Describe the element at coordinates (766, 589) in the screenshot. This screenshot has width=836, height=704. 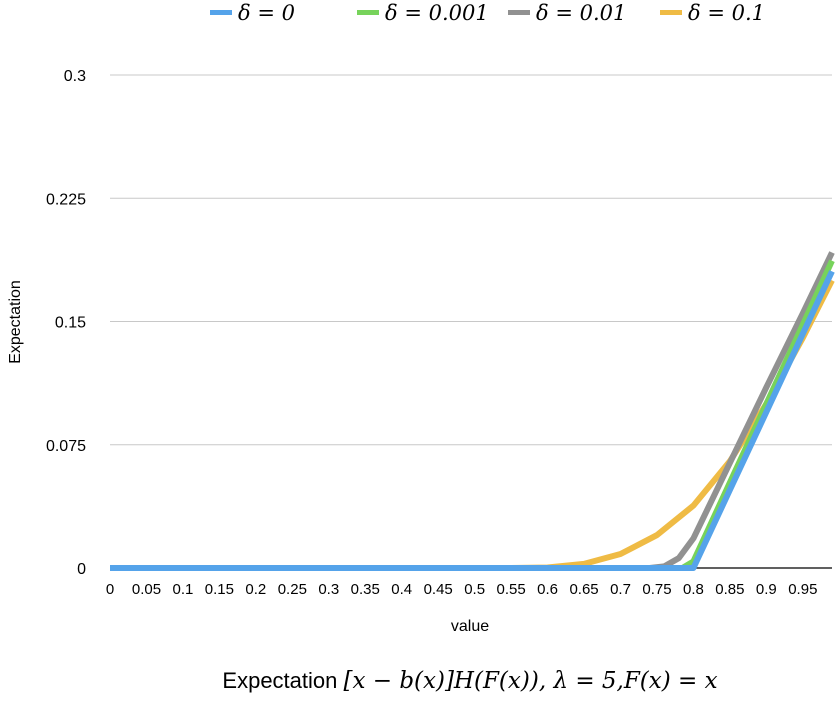
I see `x-tick-label: 0.9` at that location.